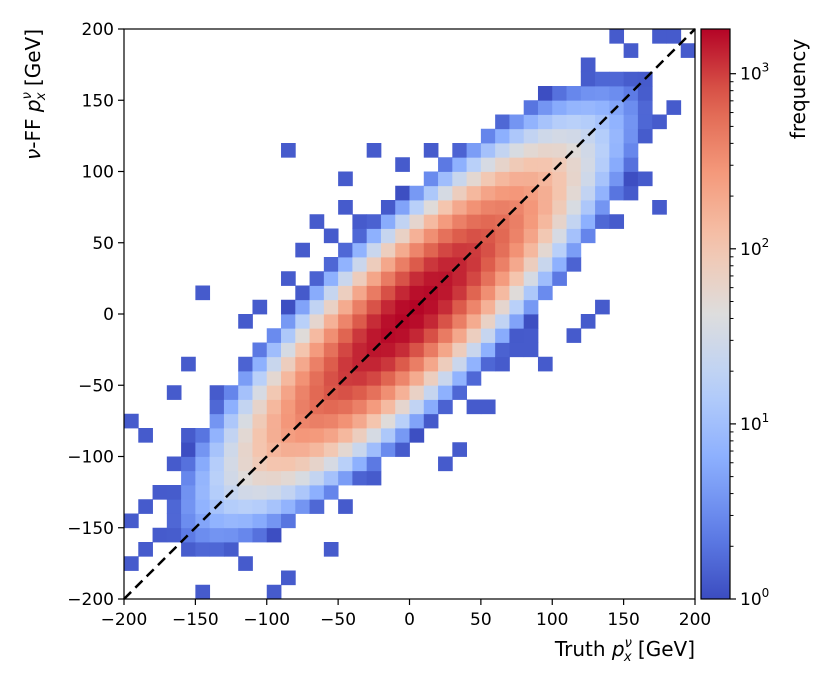 The image size is (830, 692). I want to click on x-axis-title-symbol: p, so click(618, 649).